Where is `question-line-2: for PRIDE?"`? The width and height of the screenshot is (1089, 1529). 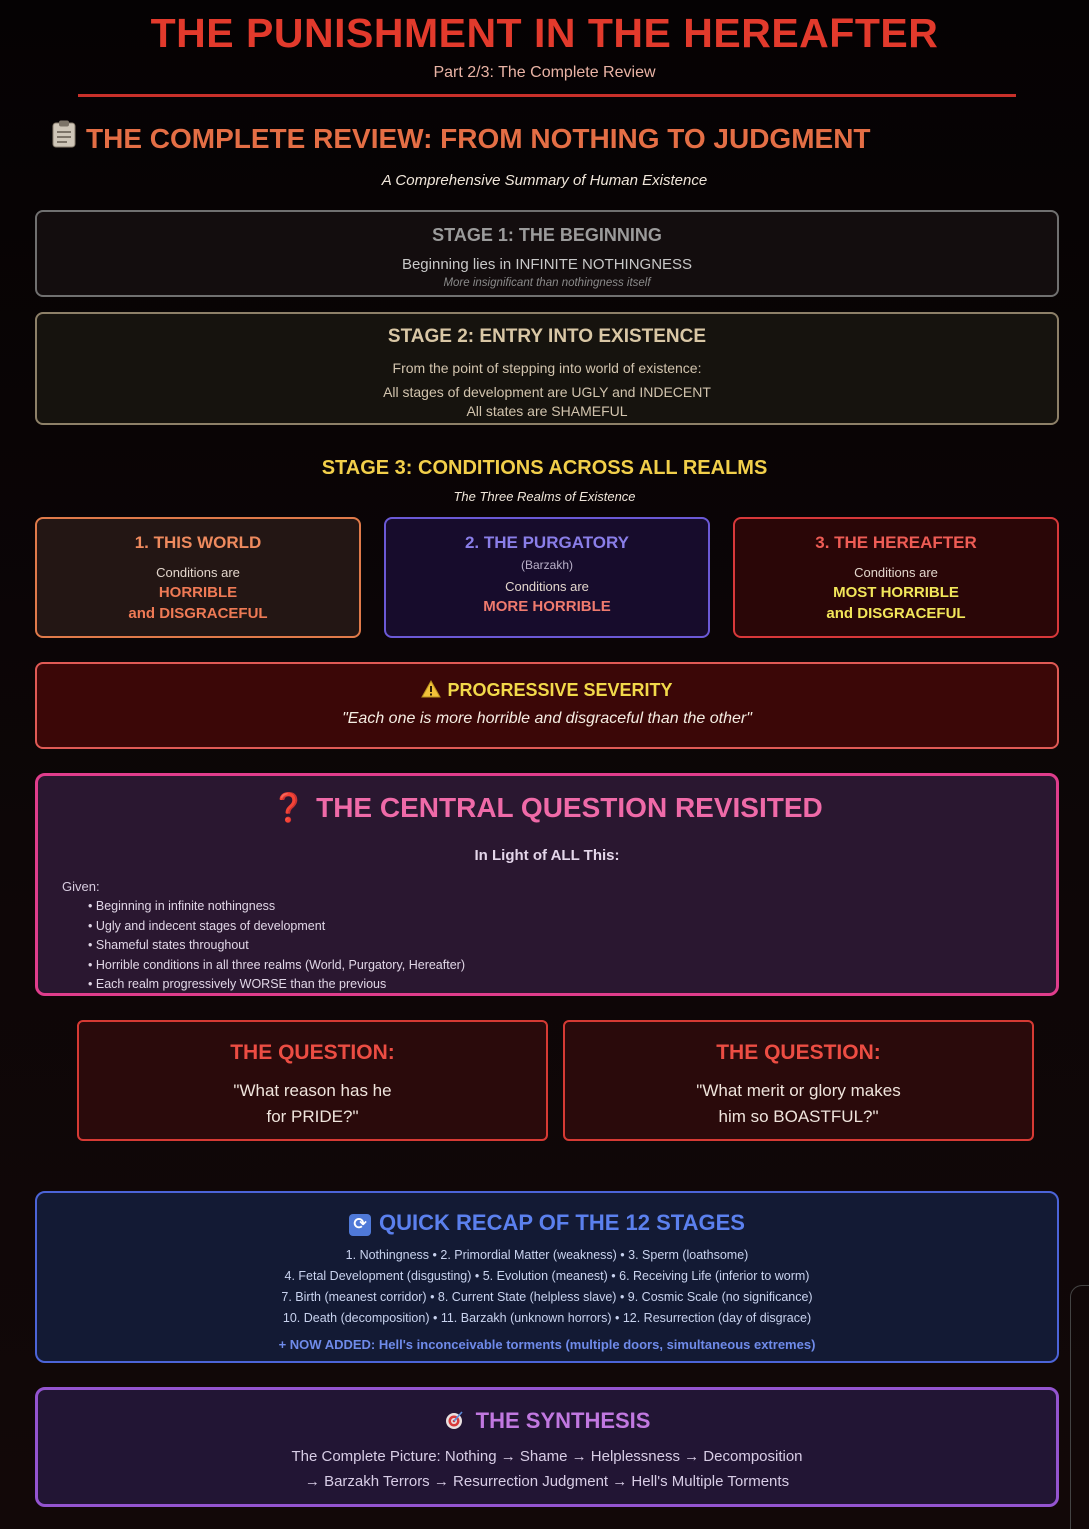
question-line-2: for PRIDE?" is located at coordinates (312, 1116).